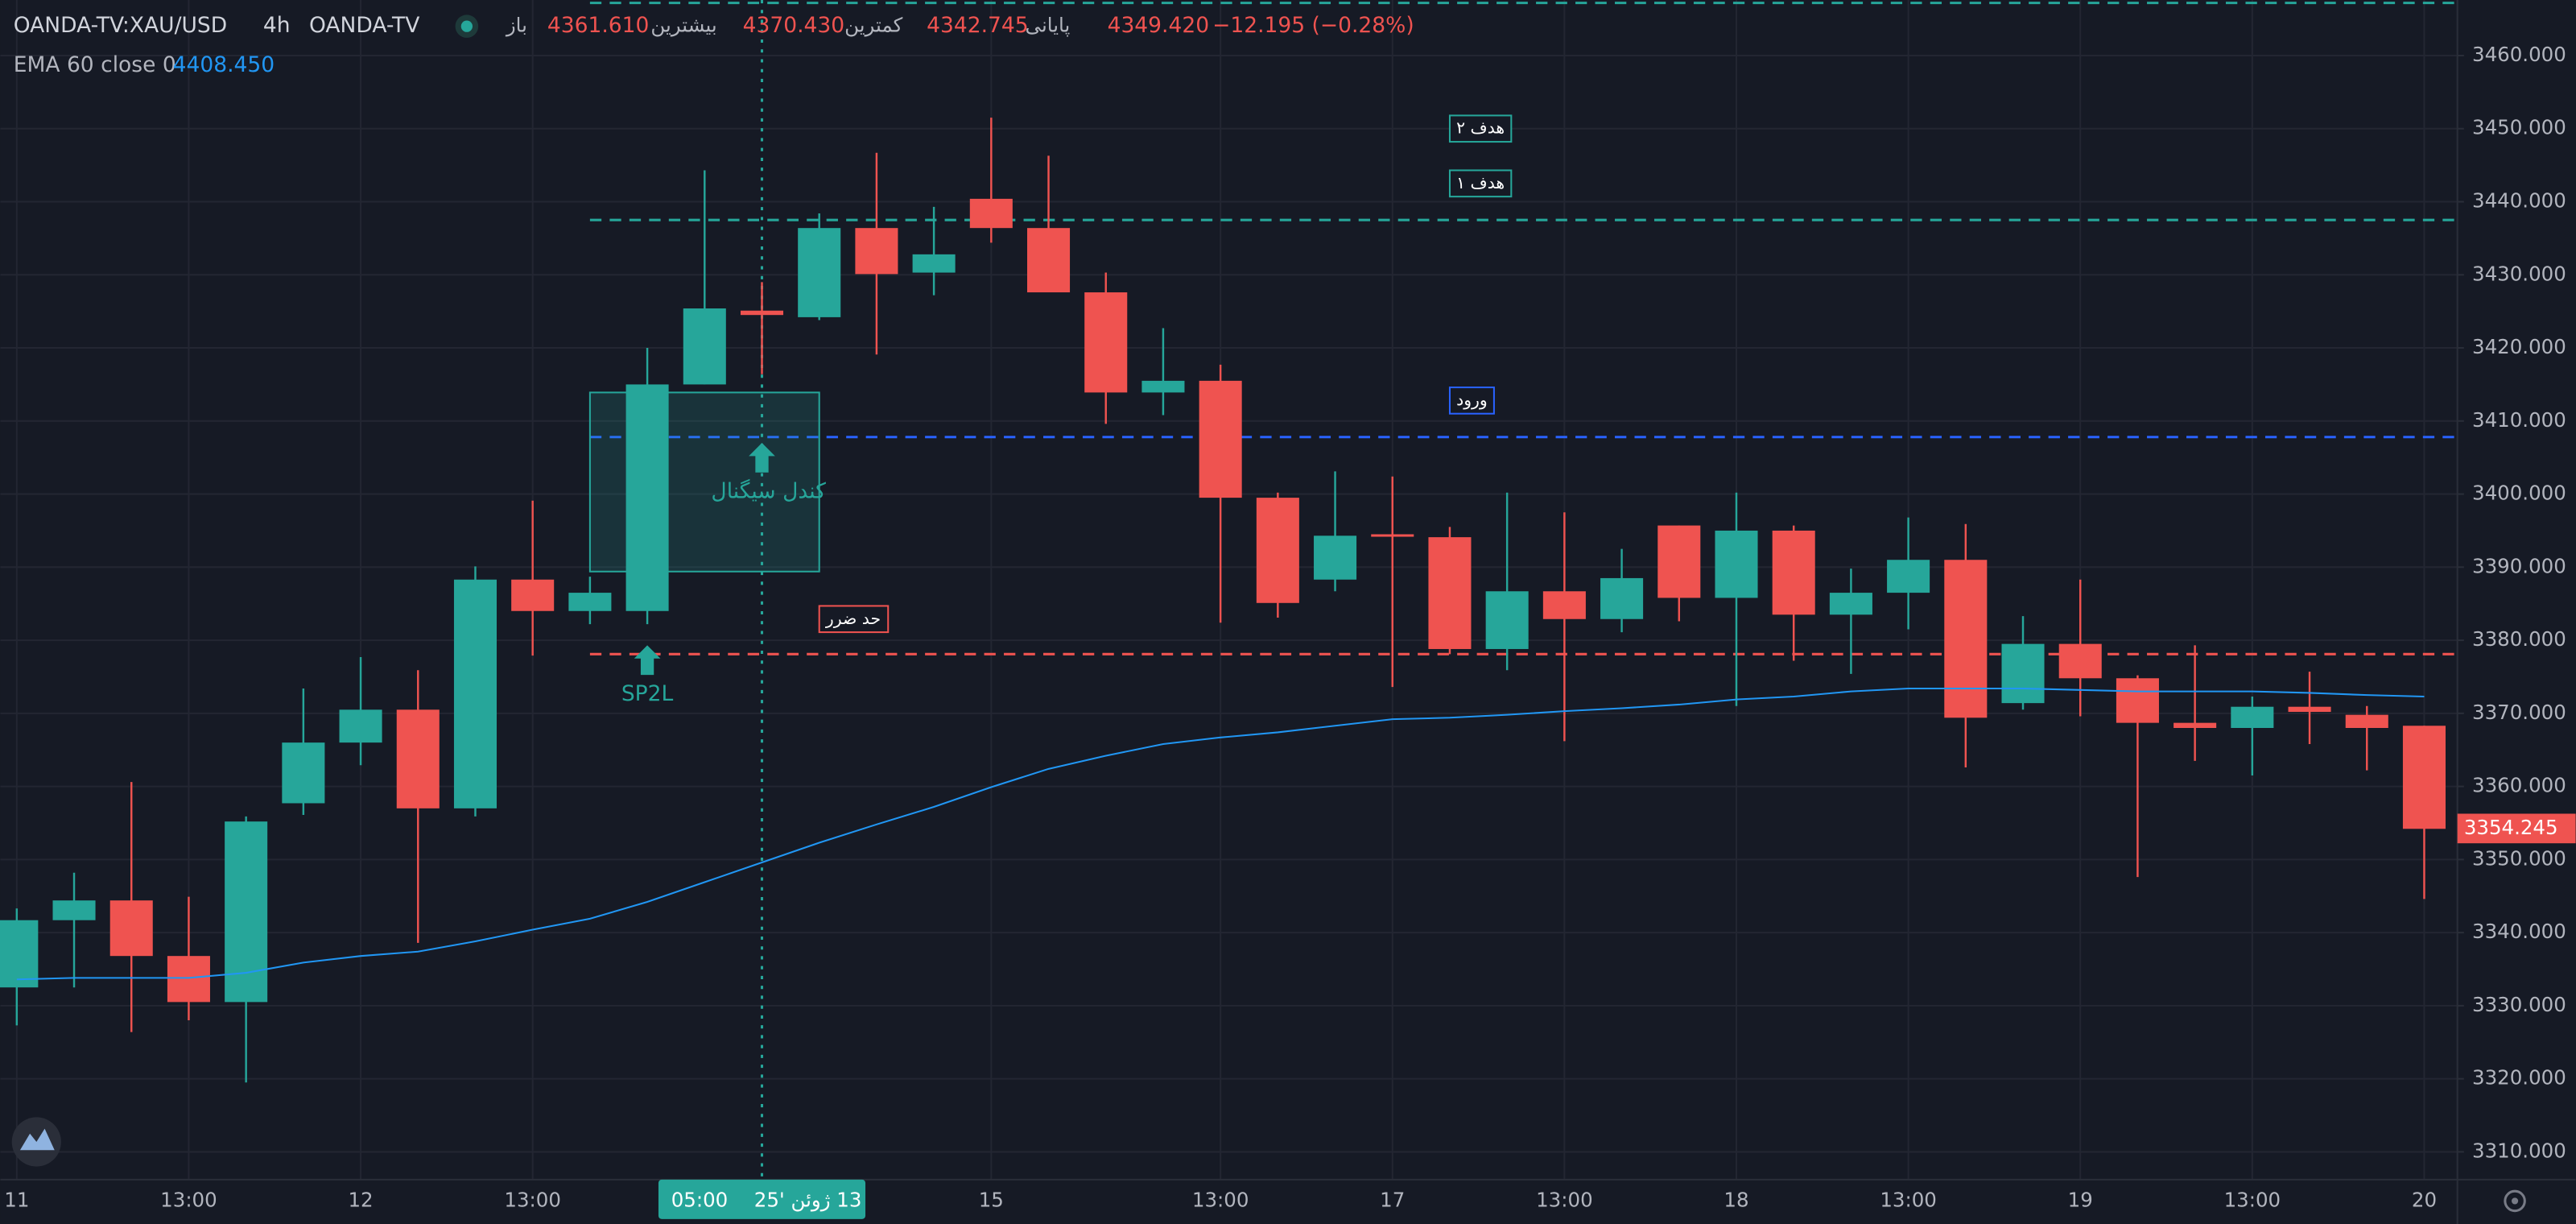 The width and height of the screenshot is (2576, 1224). I want to click on x-tick-label: 11, so click(16, 1199).